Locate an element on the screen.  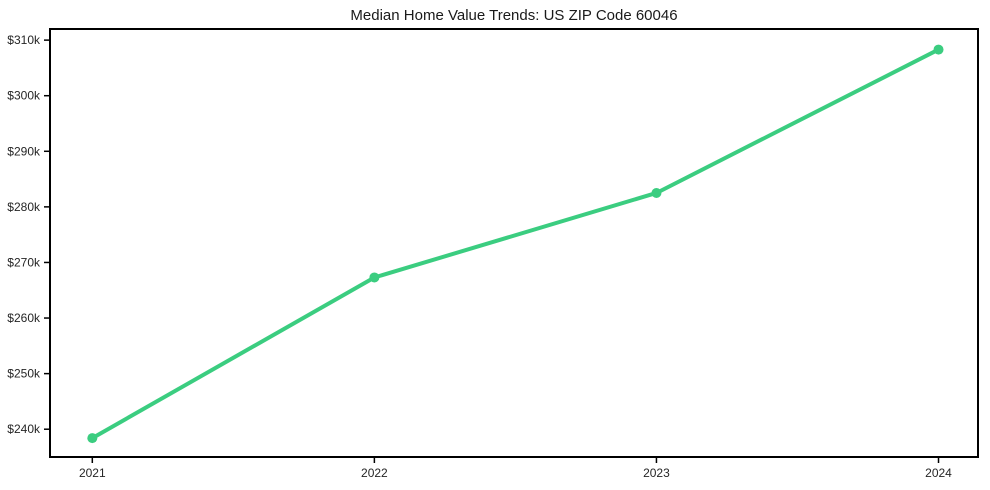
x-tick-label: 2022 is located at coordinates (374, 473).